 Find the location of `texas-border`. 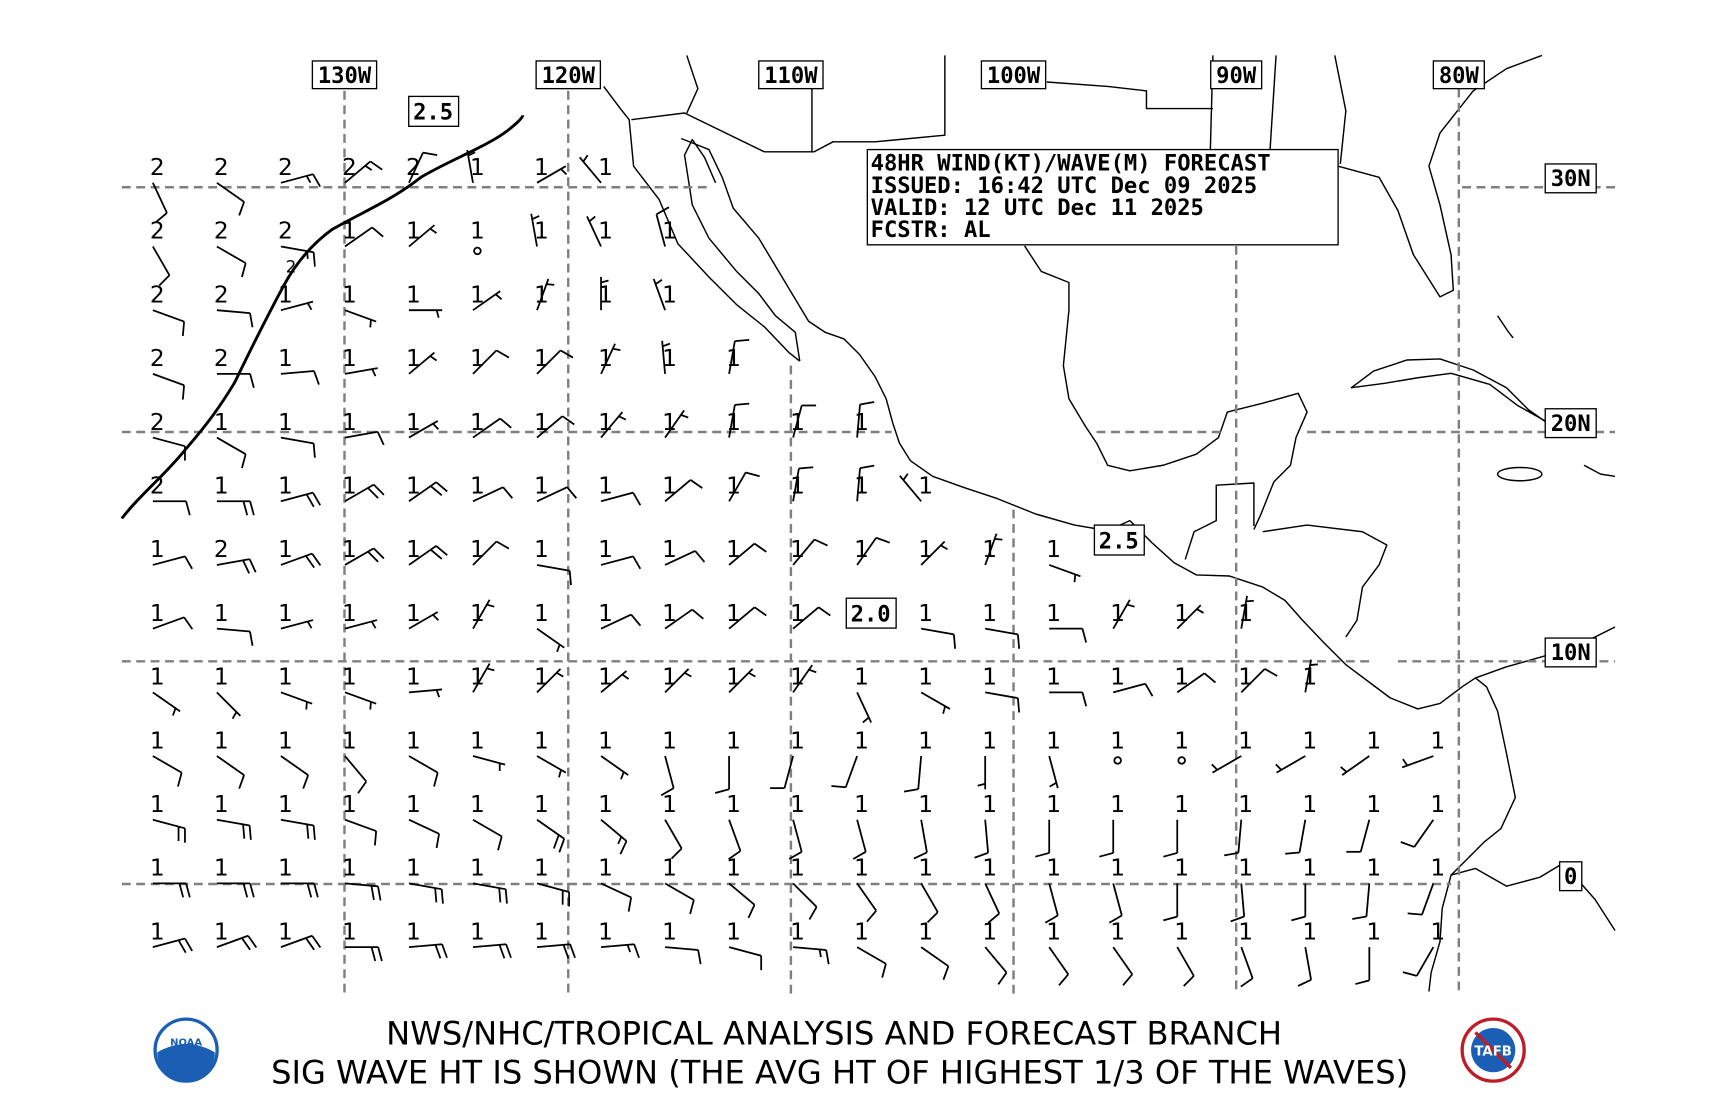

texas-border is located at coordinates (1129, 95).